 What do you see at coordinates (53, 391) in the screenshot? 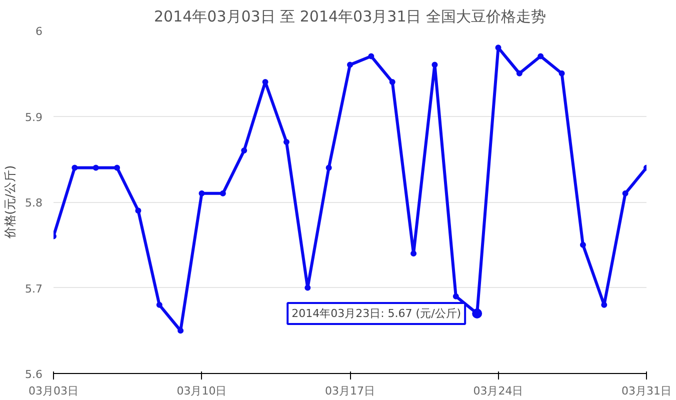
I see `x-tick-label: 03月03日` at bounding box center [53, 391].